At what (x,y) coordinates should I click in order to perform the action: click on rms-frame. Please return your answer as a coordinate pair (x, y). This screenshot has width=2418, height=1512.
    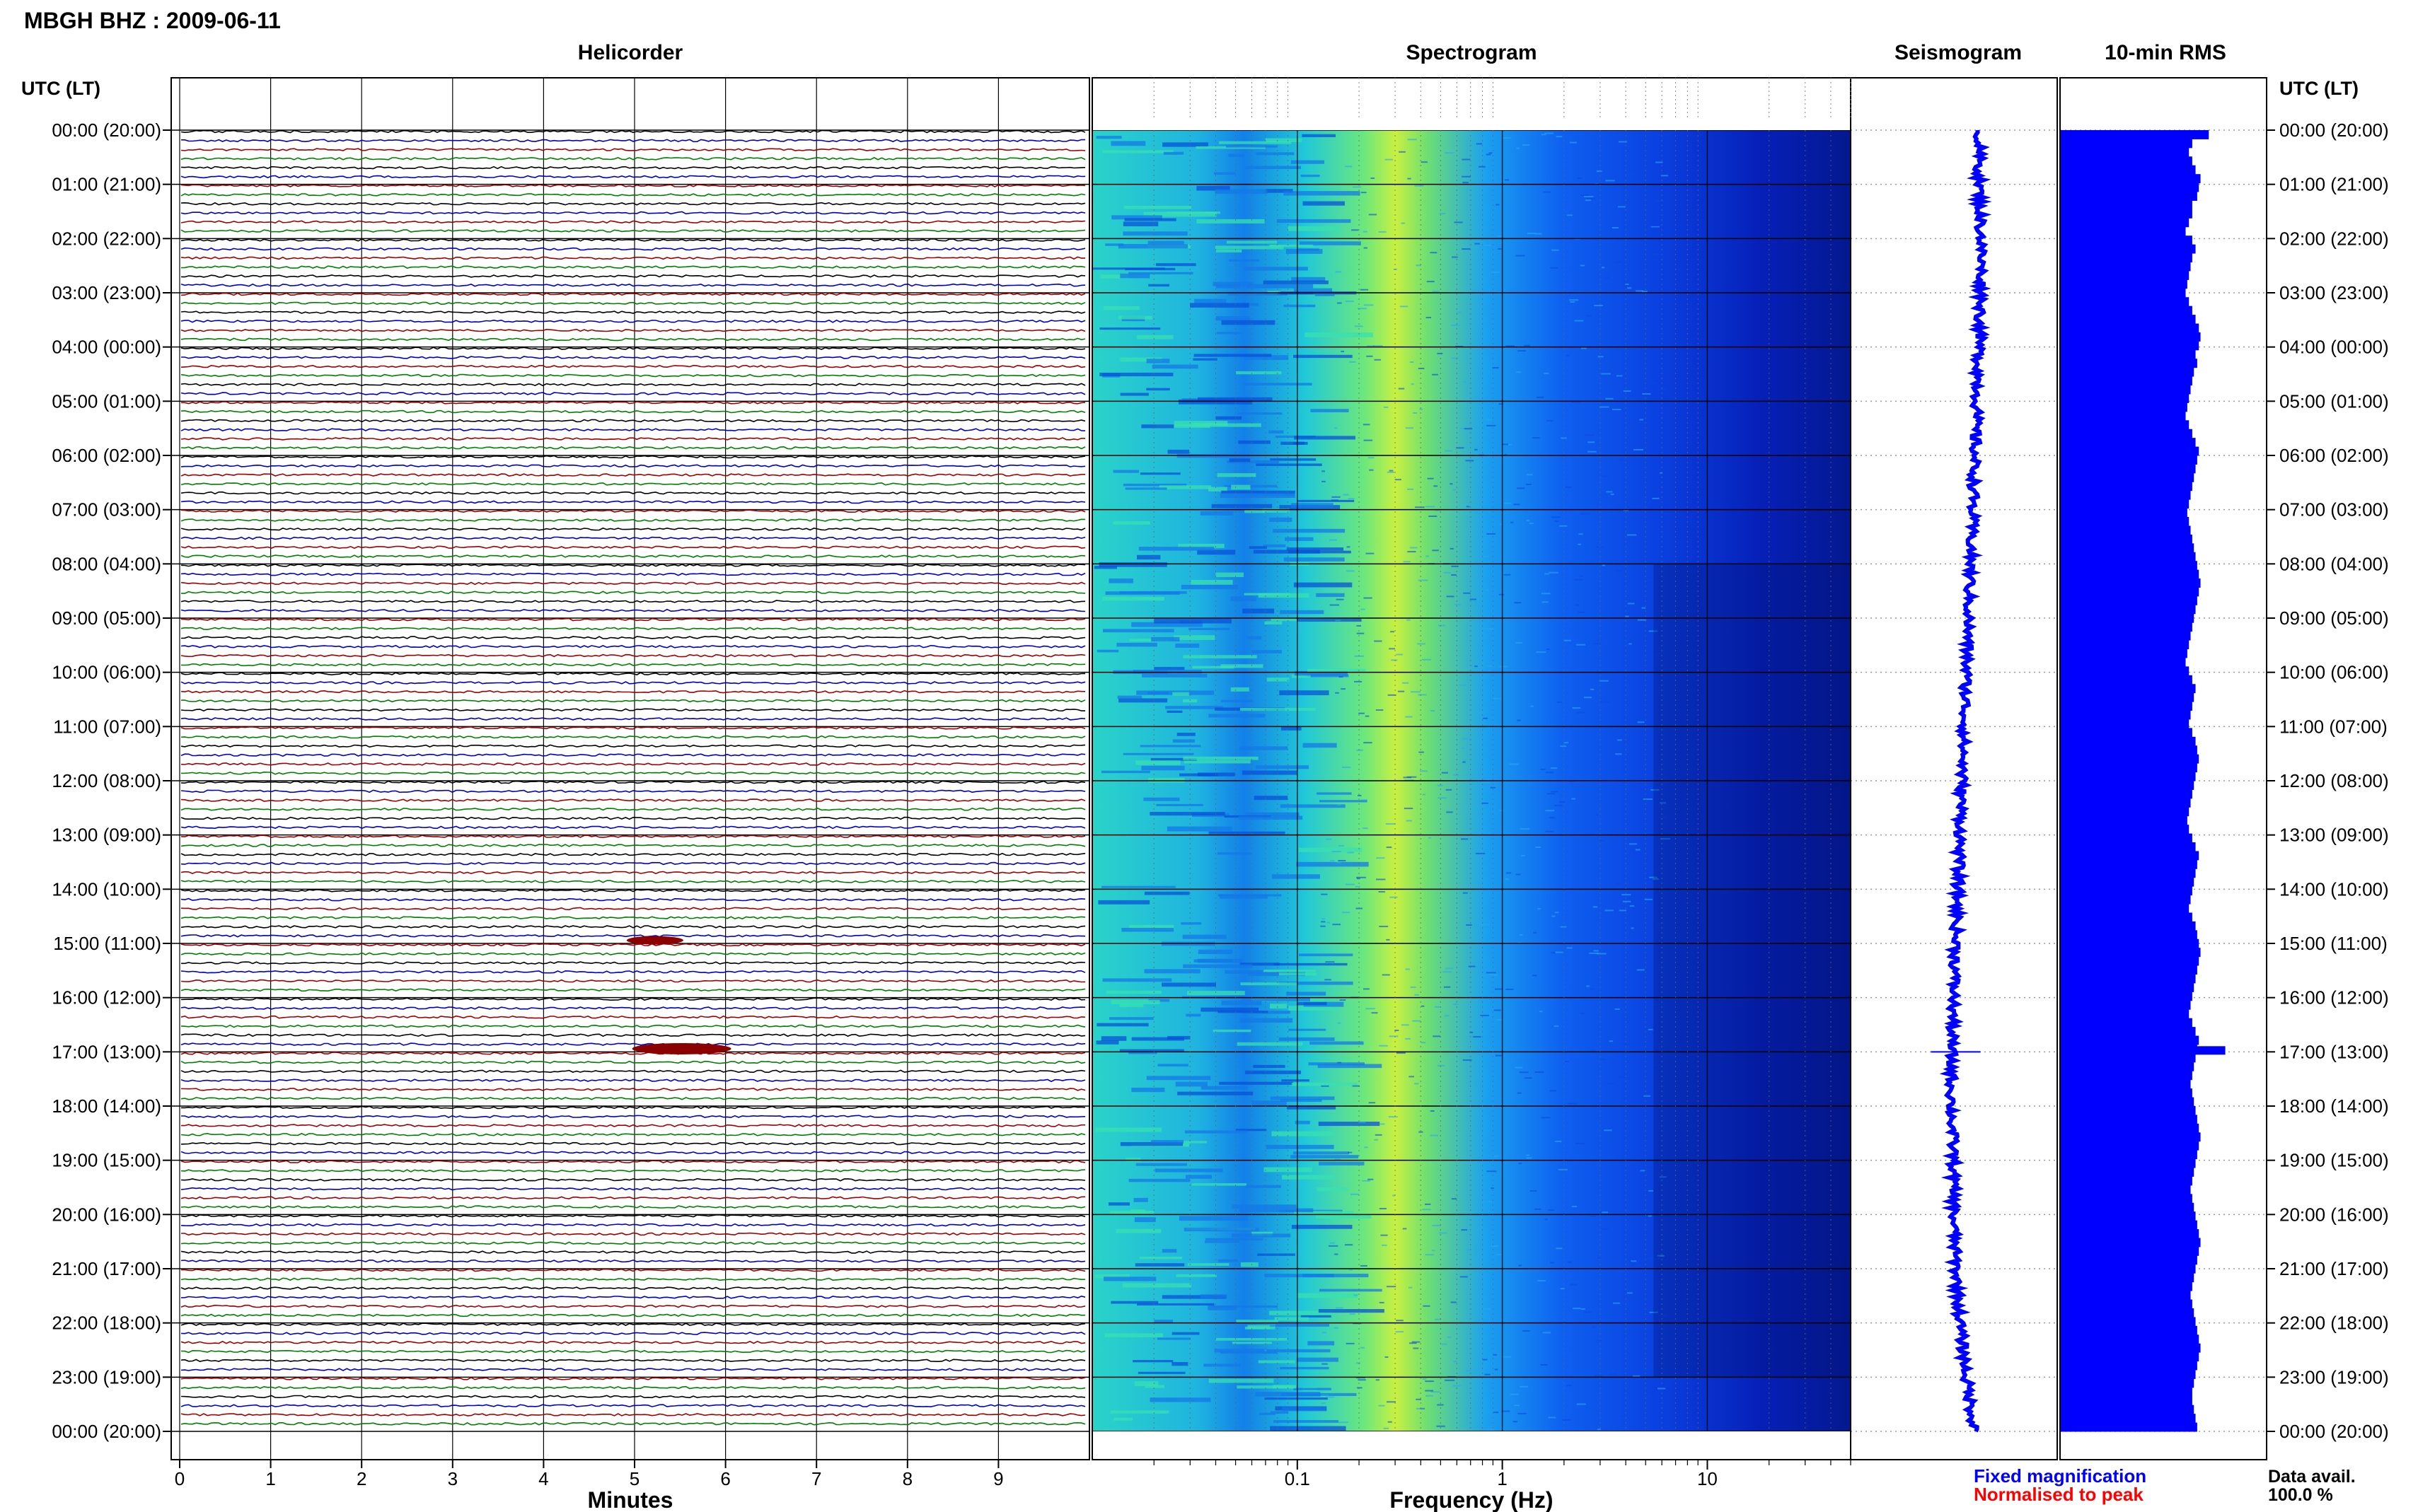
    Looking at the image, I should click on (2163, 768).